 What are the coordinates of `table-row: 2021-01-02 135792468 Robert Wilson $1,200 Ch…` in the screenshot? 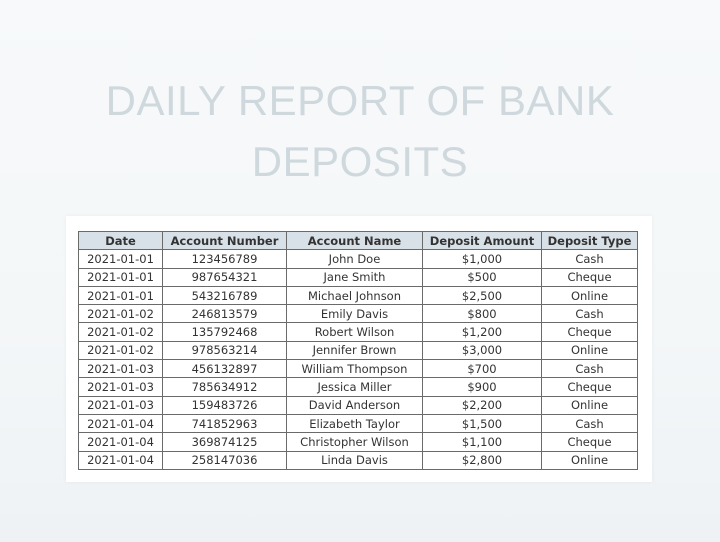 It's located at (358, 332).